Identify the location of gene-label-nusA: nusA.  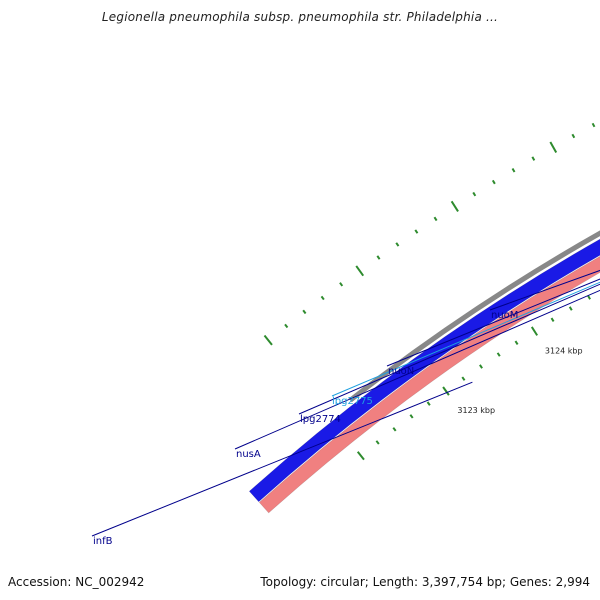
(248, 454).